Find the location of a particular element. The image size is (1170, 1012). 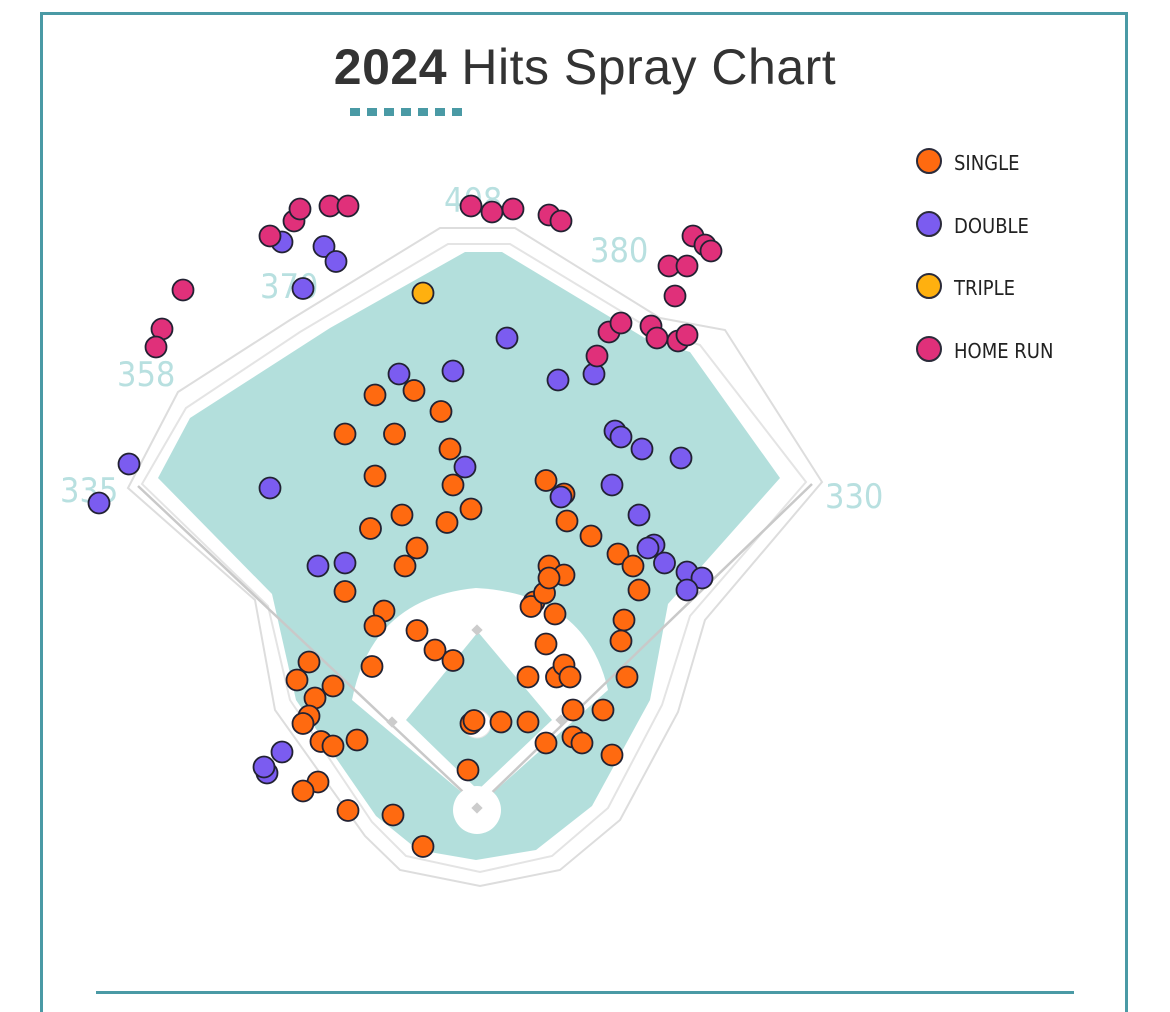

home-plate is located at coordinates (477, 808).